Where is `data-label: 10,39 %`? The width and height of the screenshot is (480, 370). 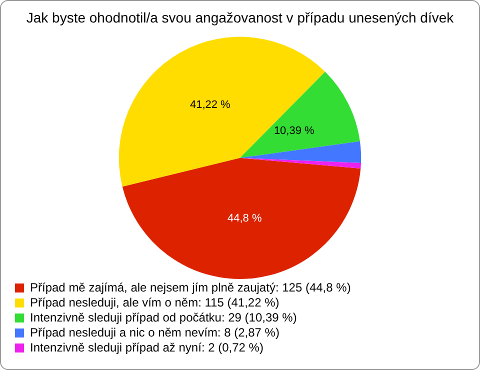
data-label: 10,39 % is located at coordinates (294, 130).